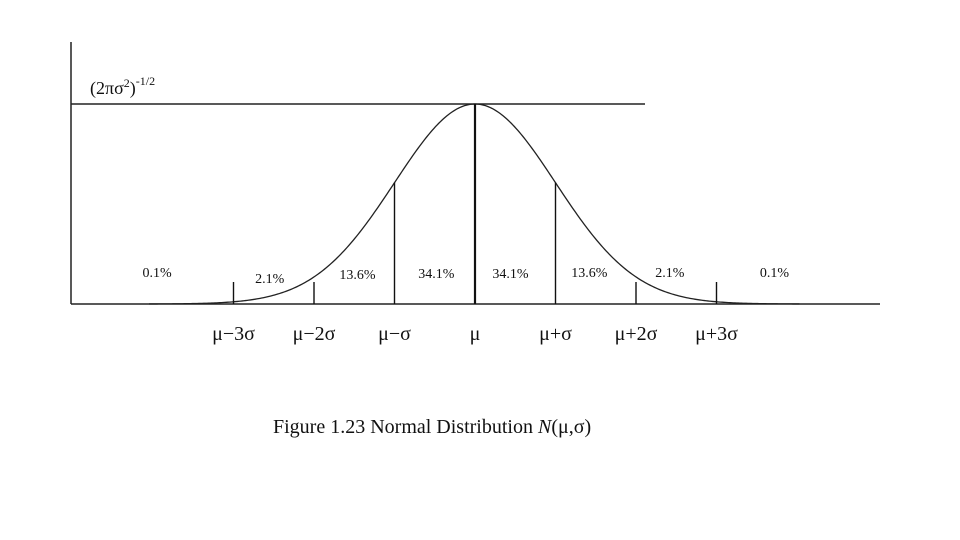 Image resolution: width=960 pixels, height=540 pixels. Describe the element at coordinates (432, 427) in the screenshot. I see `figure-caption: Figure 1.23 Normal Distribution N(μ,σ)` at that location.